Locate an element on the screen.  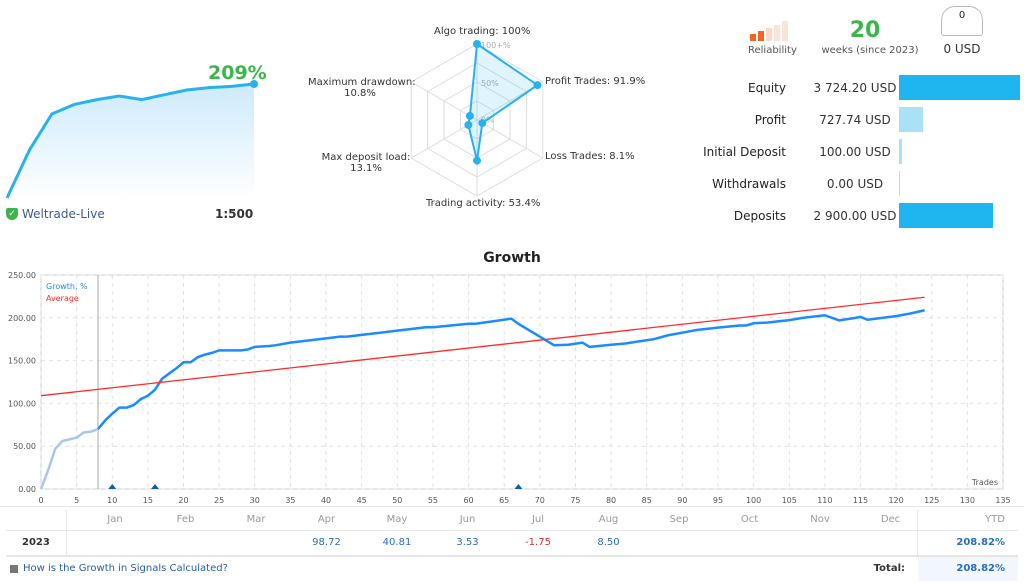
help-icon is located at coordinates (14, 568).